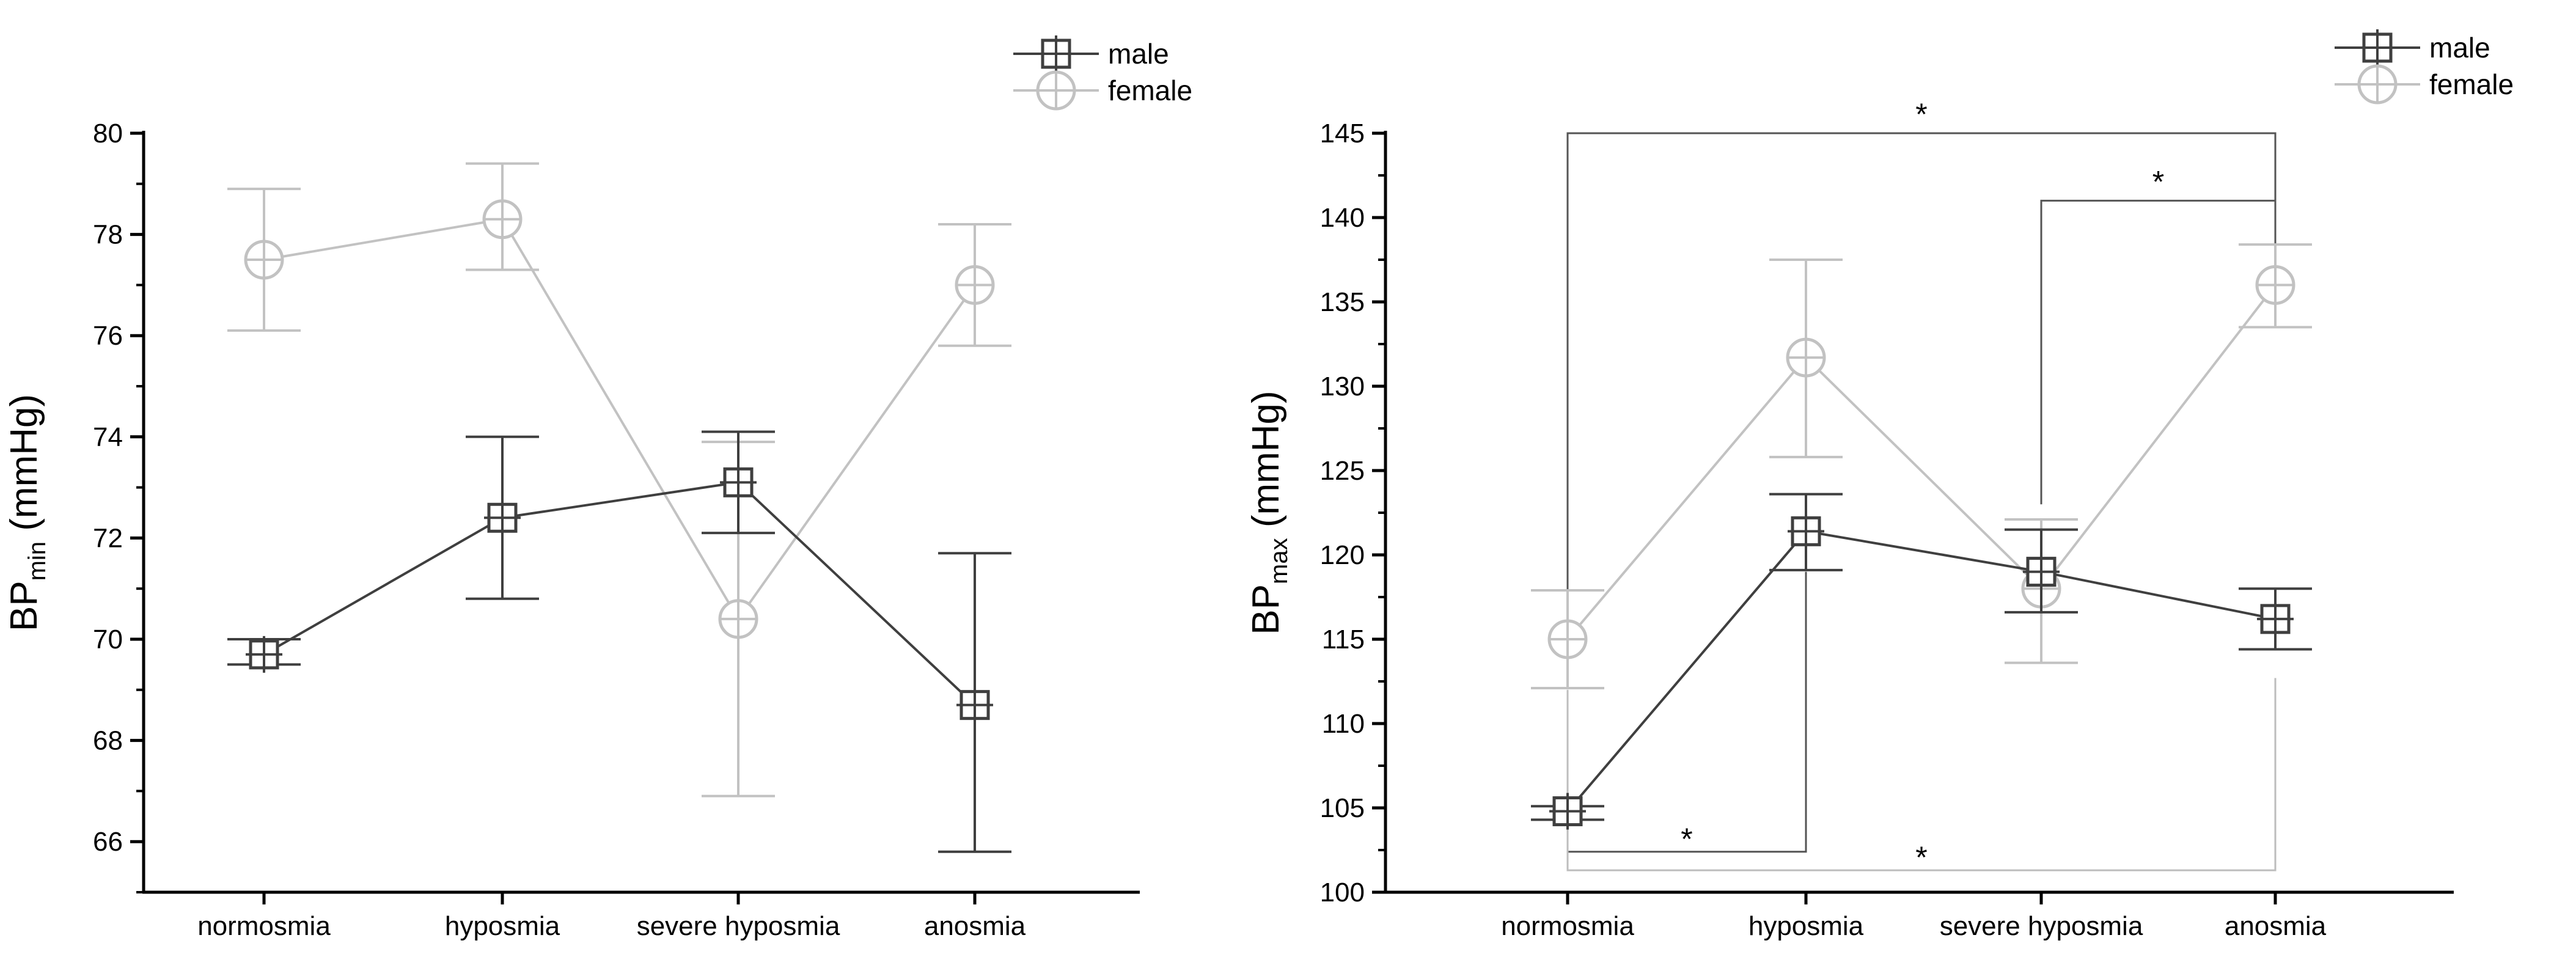  What do you see at coordinates (1342, 218) in the screenshot?
I see `y-tick-label: 140` at bounding box center [1342, 218].